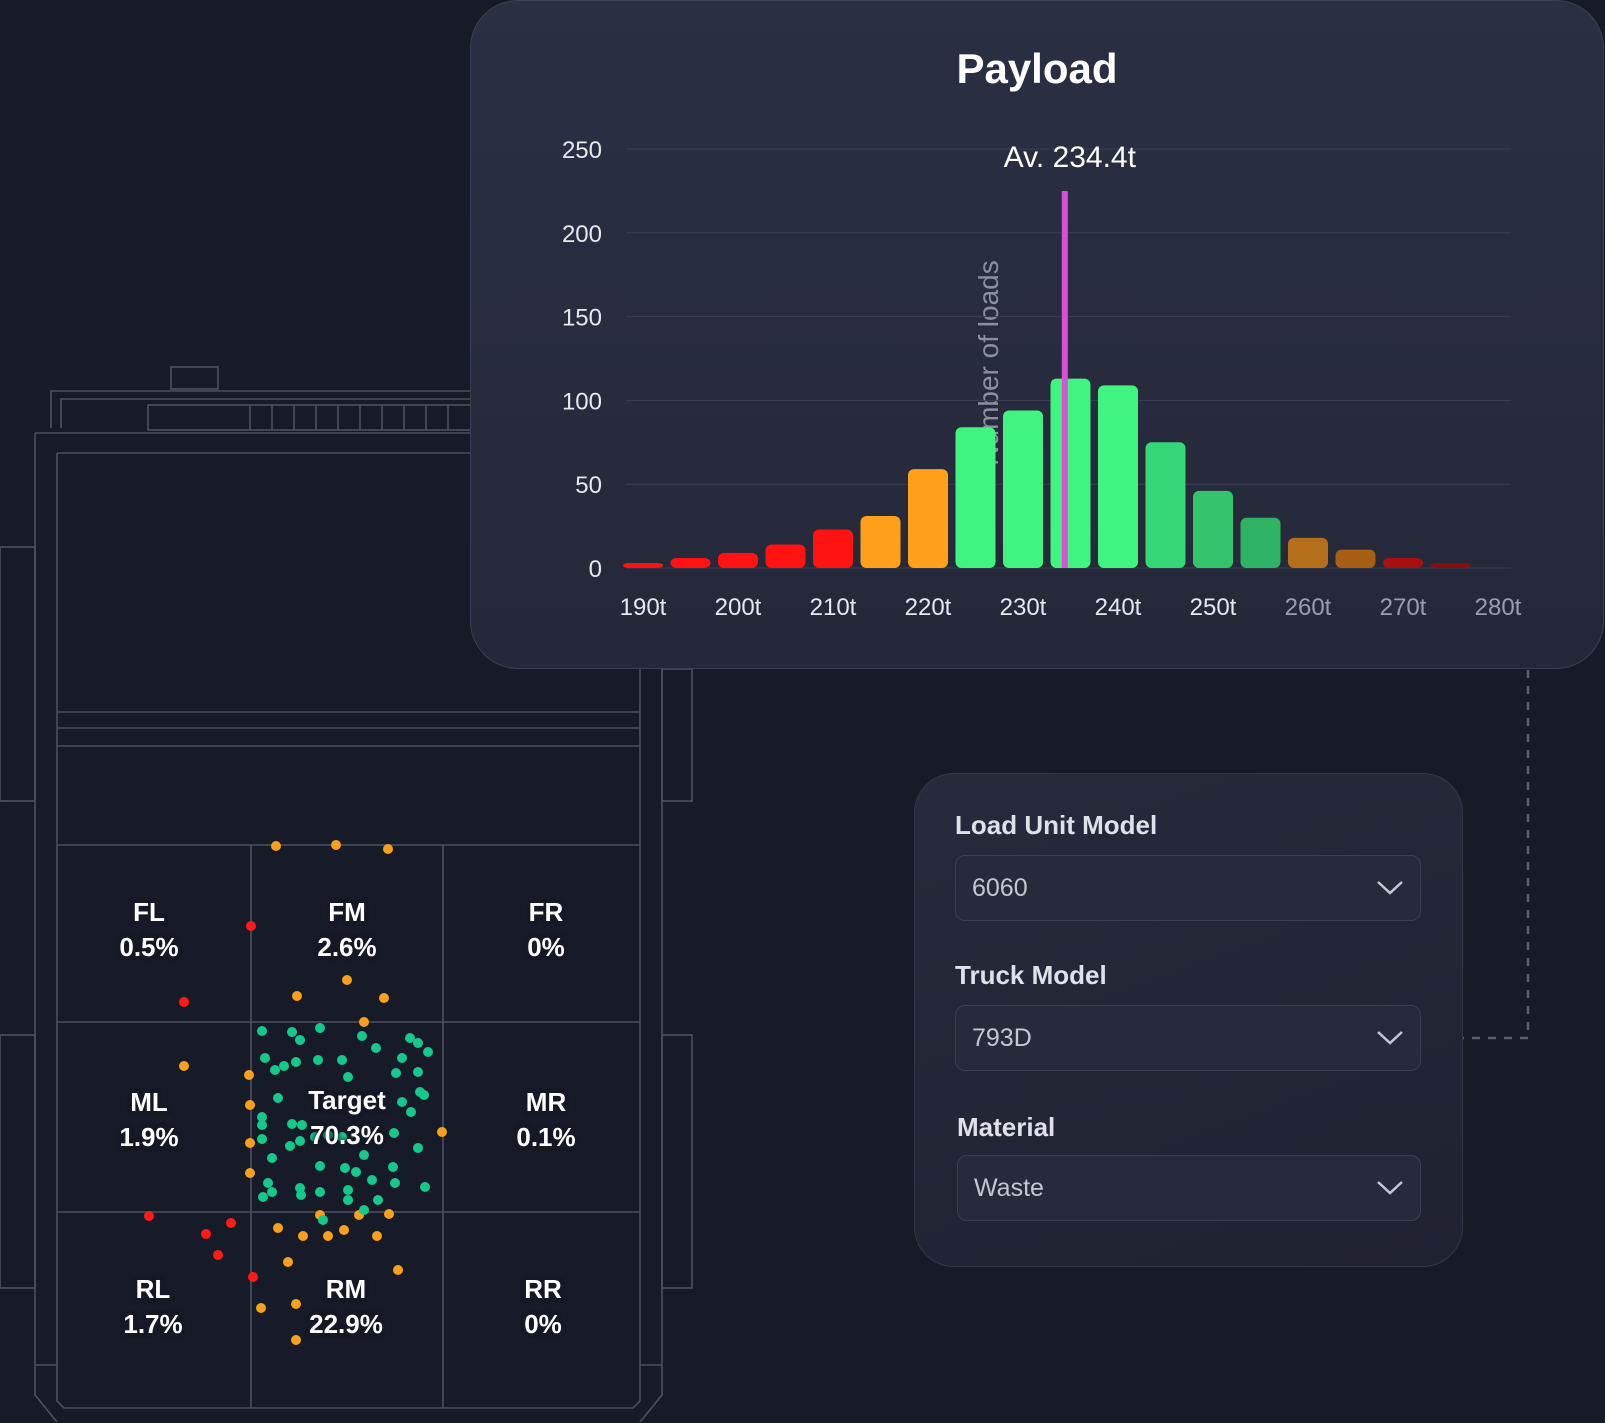 The image size is (1605, 1423). Describe the element at coordinates (1189, 1188) in the screenshot. I see `material-select: Waste` at that location.